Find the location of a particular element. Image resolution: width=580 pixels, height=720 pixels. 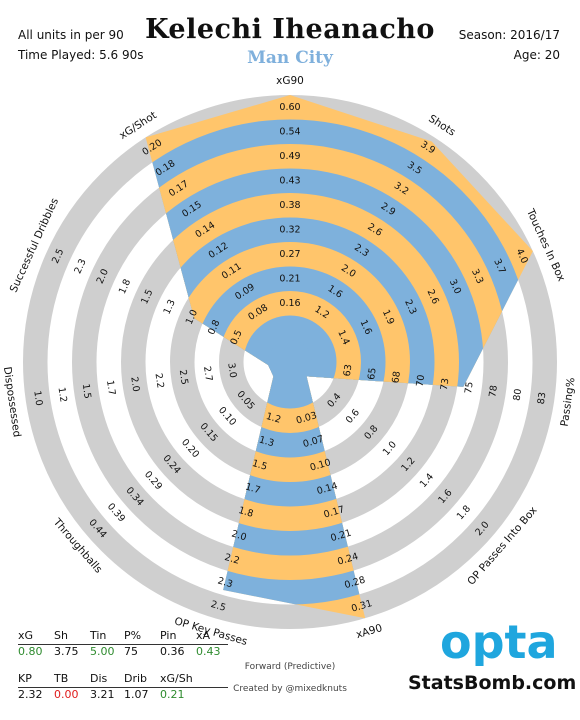

tick-label: 0.38 is located at coordinates (289, 205).